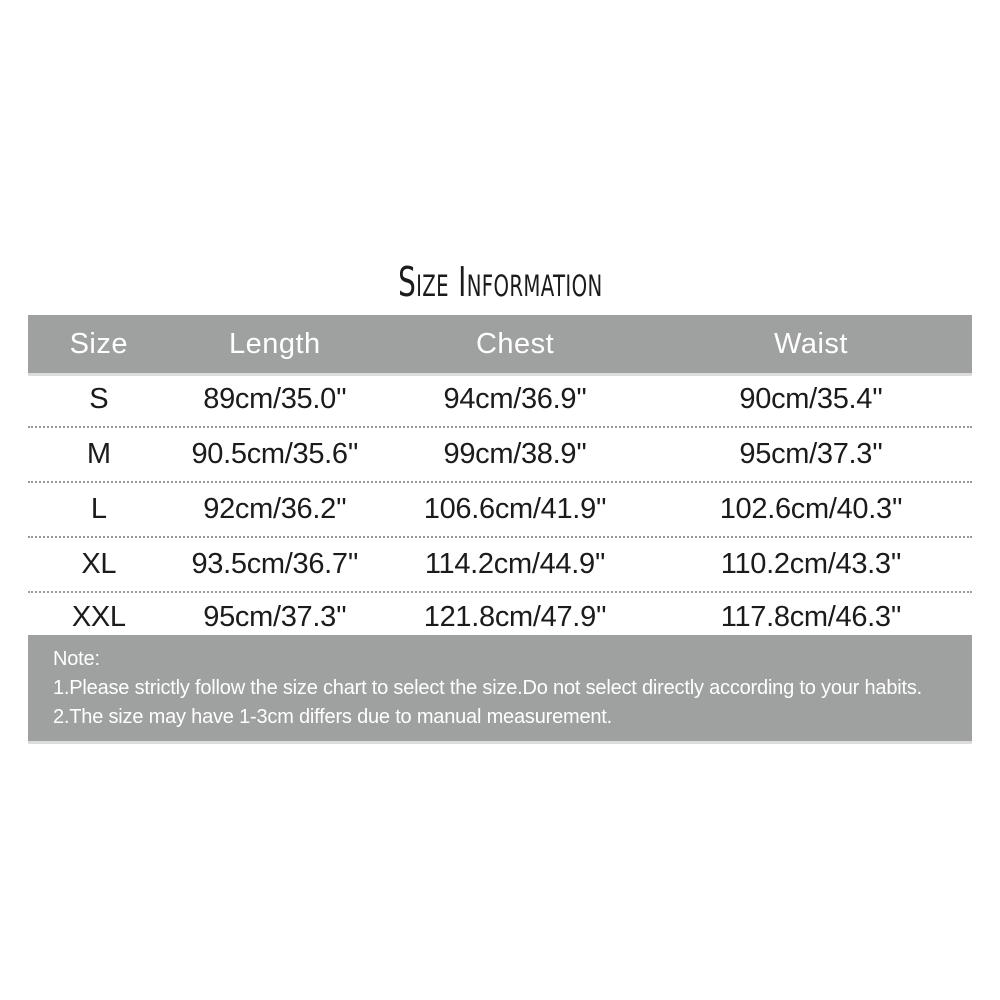 Image resolution: width=1000 pixels, height=1000 pixels. What do you see at coordinates (76, 659) in the screenshot?
I see `note-heading: Note:` at bounding box center [76, 659].